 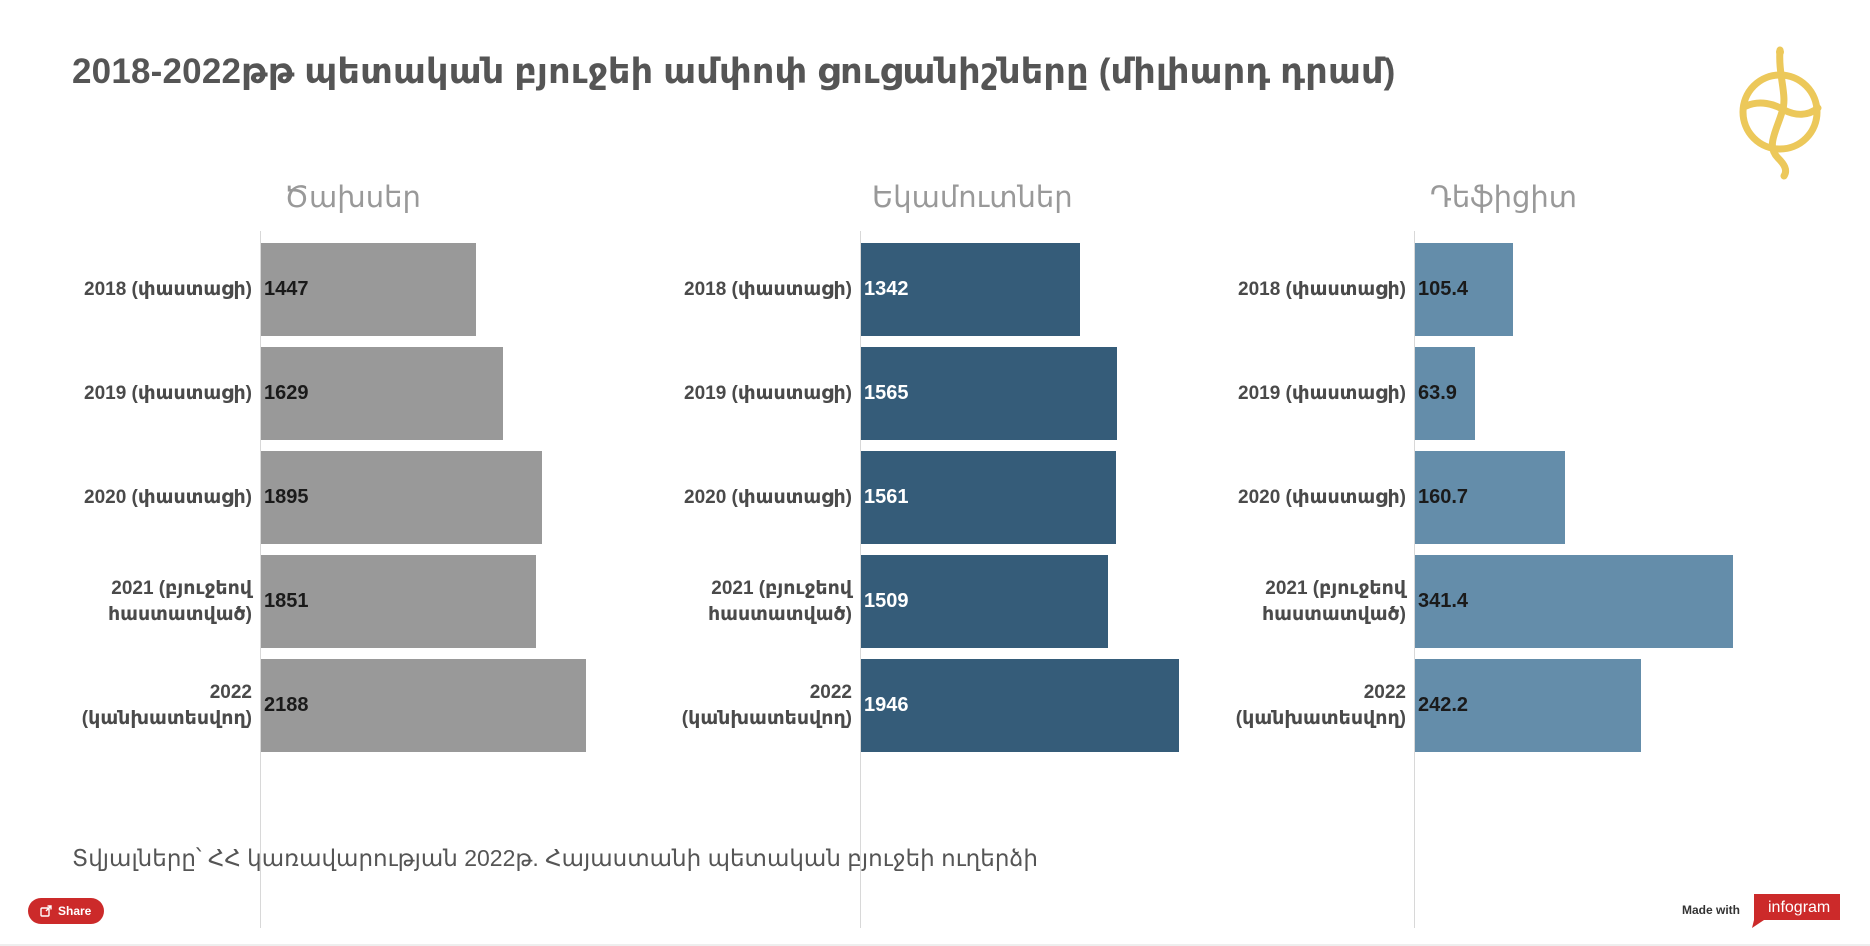 What do you see at coordinates (1503, 198) in the screenshot?
I see `chart-title-deficit: Դեֆիցիտ` at bounding box center [1503, 198].